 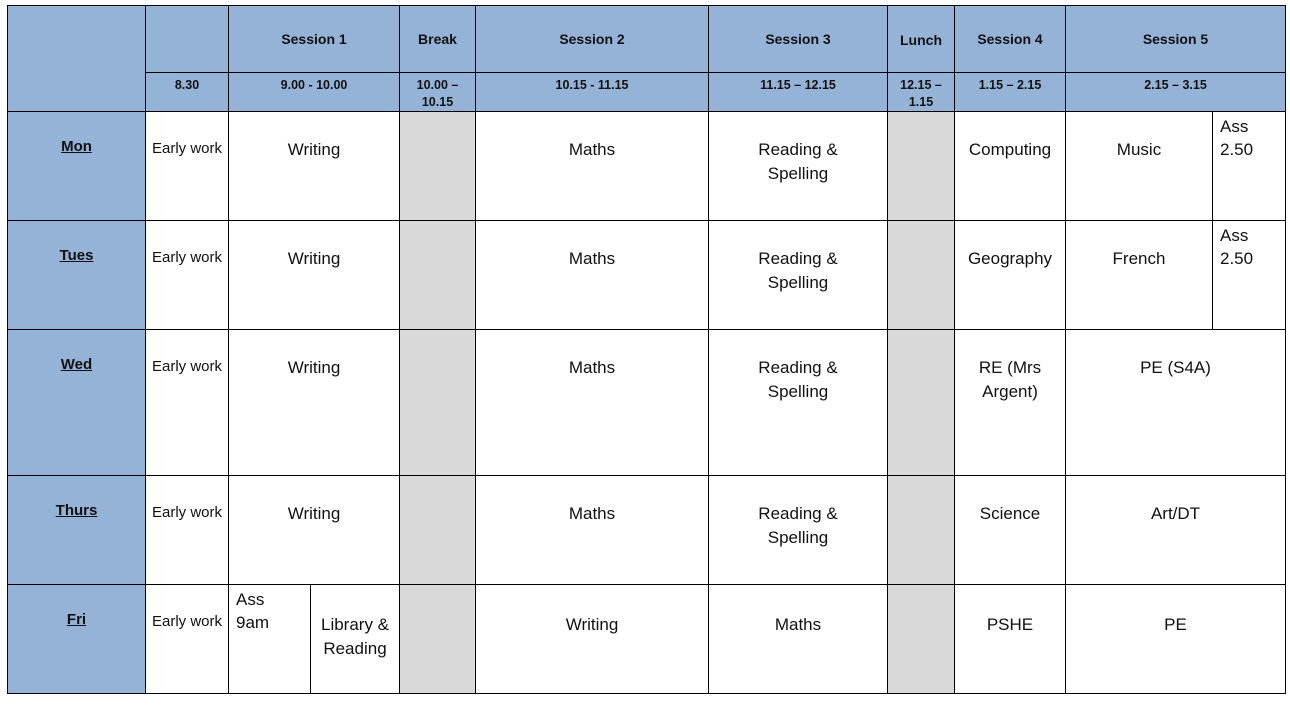 What do you see at coordinates (76, 58) in the screenshot?
I see `corner-cell` at bounding box center [76, 58].